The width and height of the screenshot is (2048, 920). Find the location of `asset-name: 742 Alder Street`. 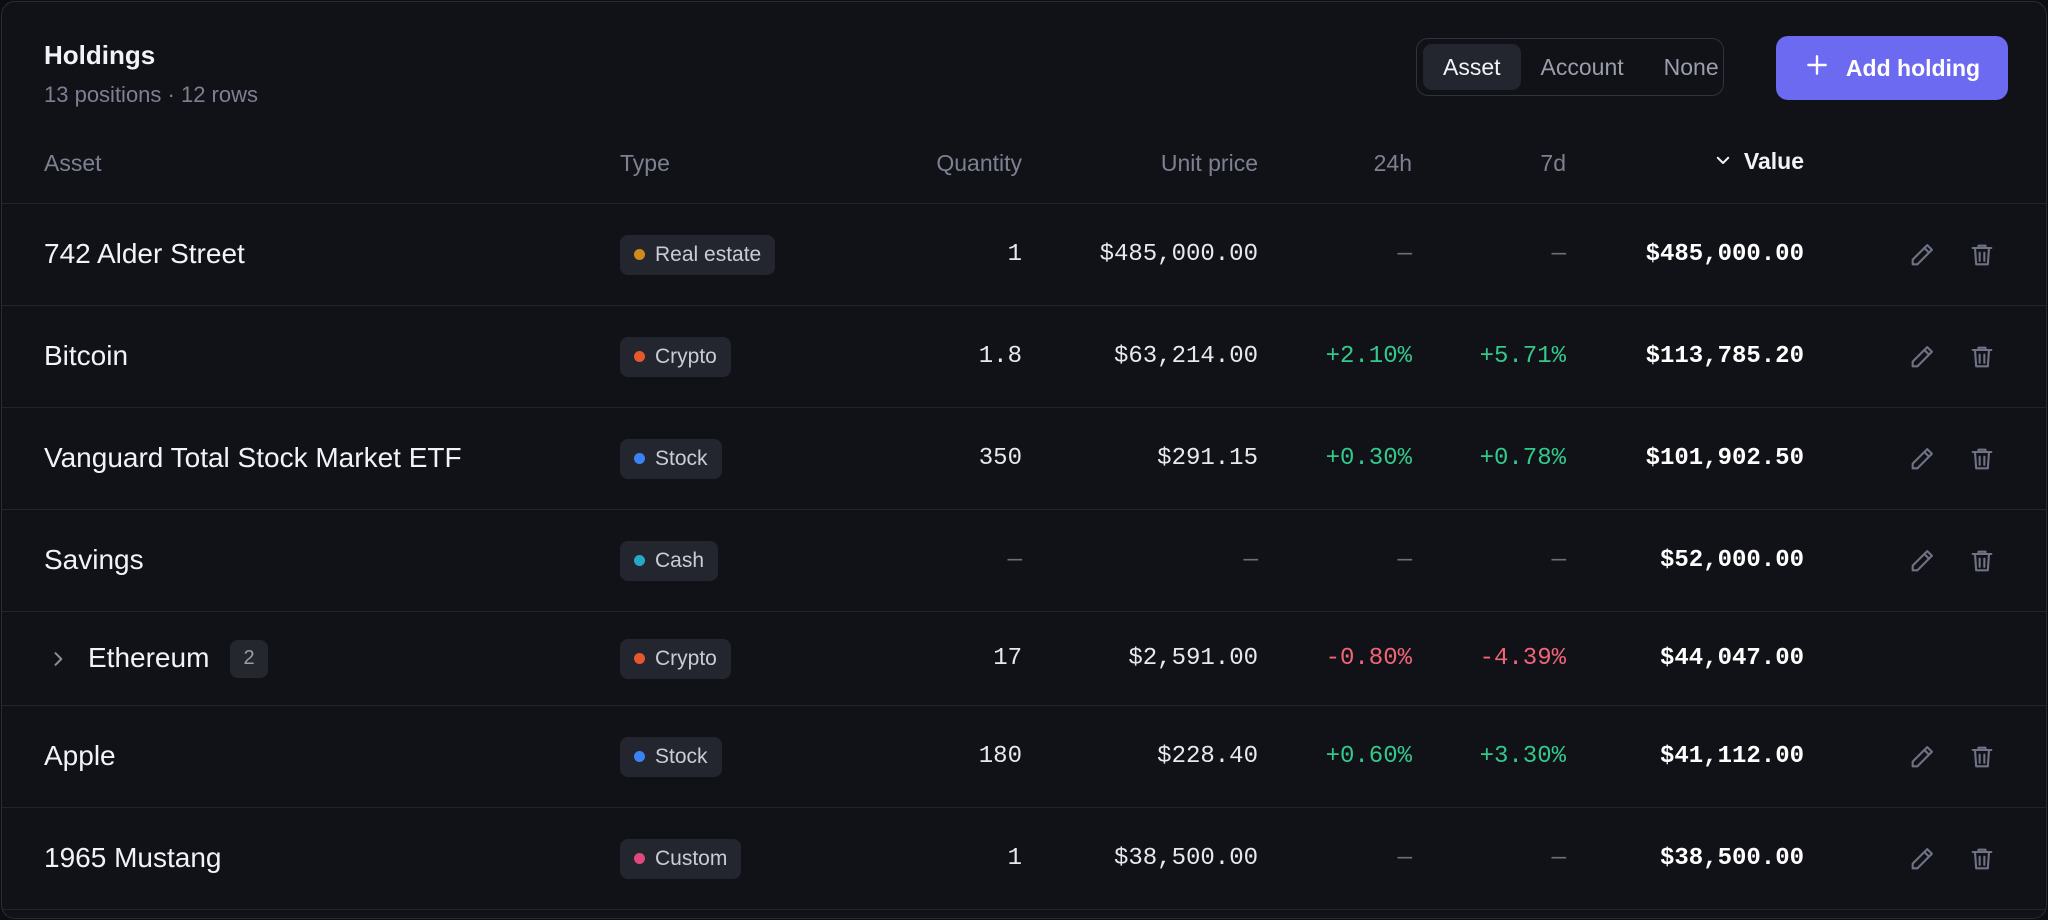

asset-name: 742 Alder Street is located at coordinates (144, 253).